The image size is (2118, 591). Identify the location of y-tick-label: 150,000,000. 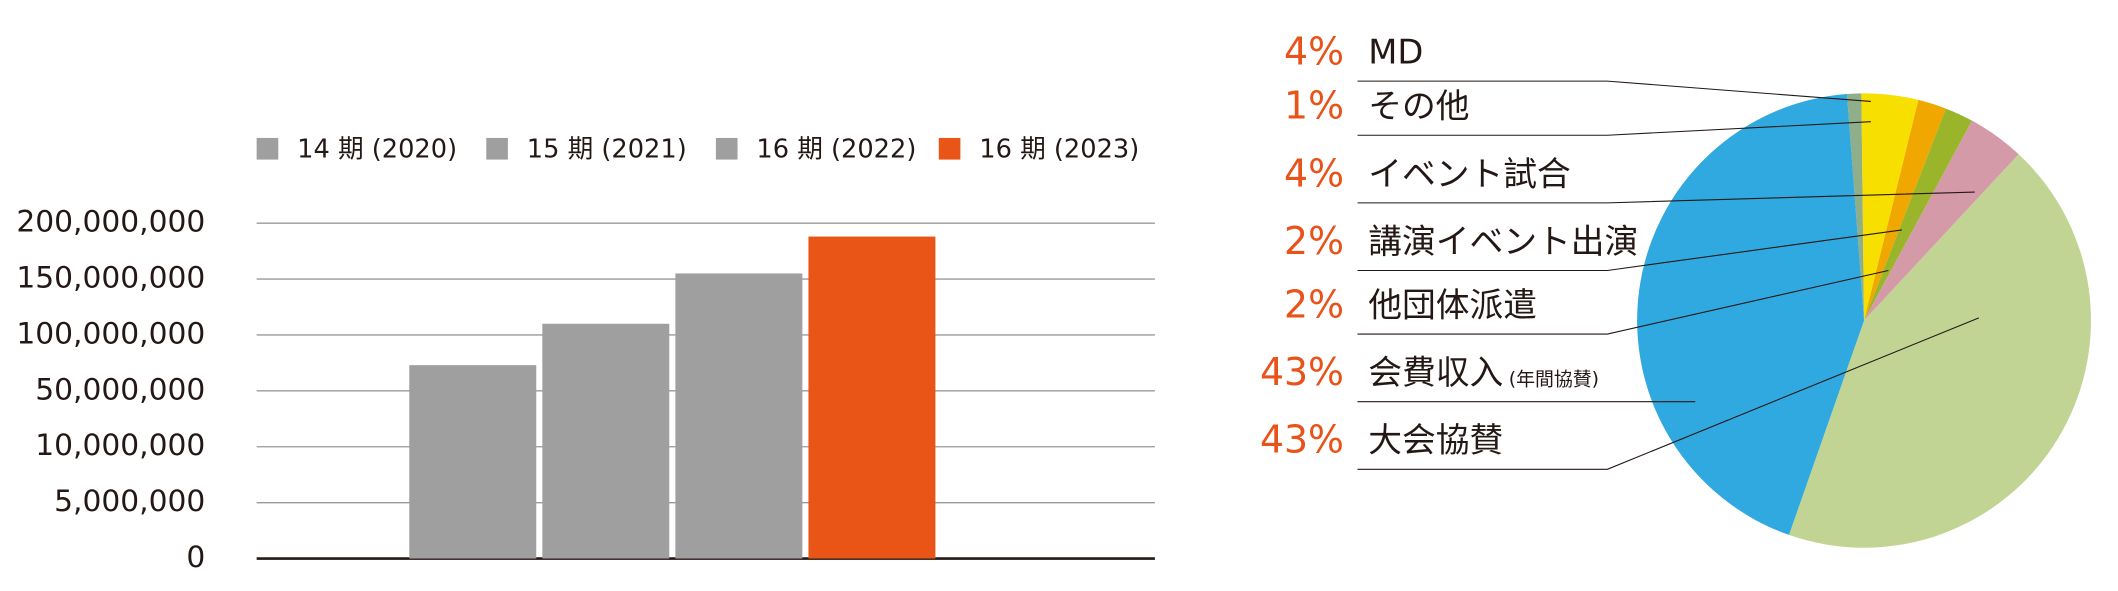
(110, 278).